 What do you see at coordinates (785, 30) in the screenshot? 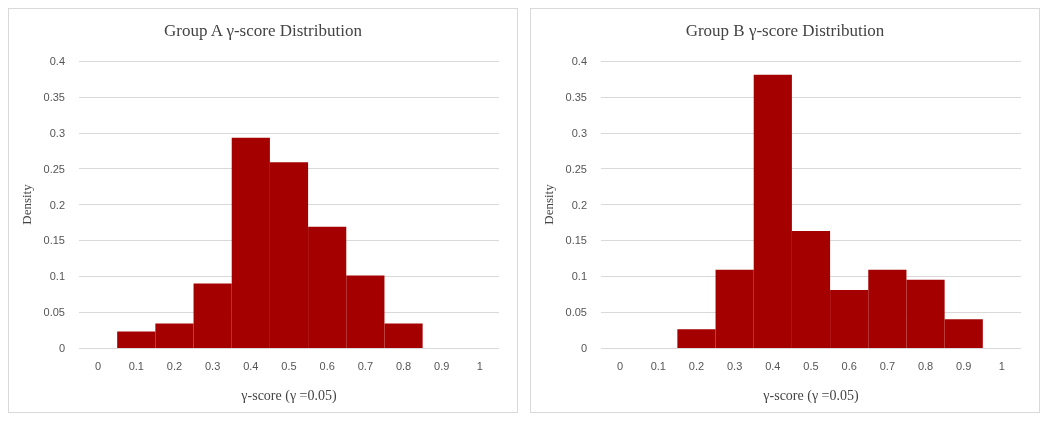
I see `chart-title: Group B γ-score Distribution` at bounding box center [785, 30].